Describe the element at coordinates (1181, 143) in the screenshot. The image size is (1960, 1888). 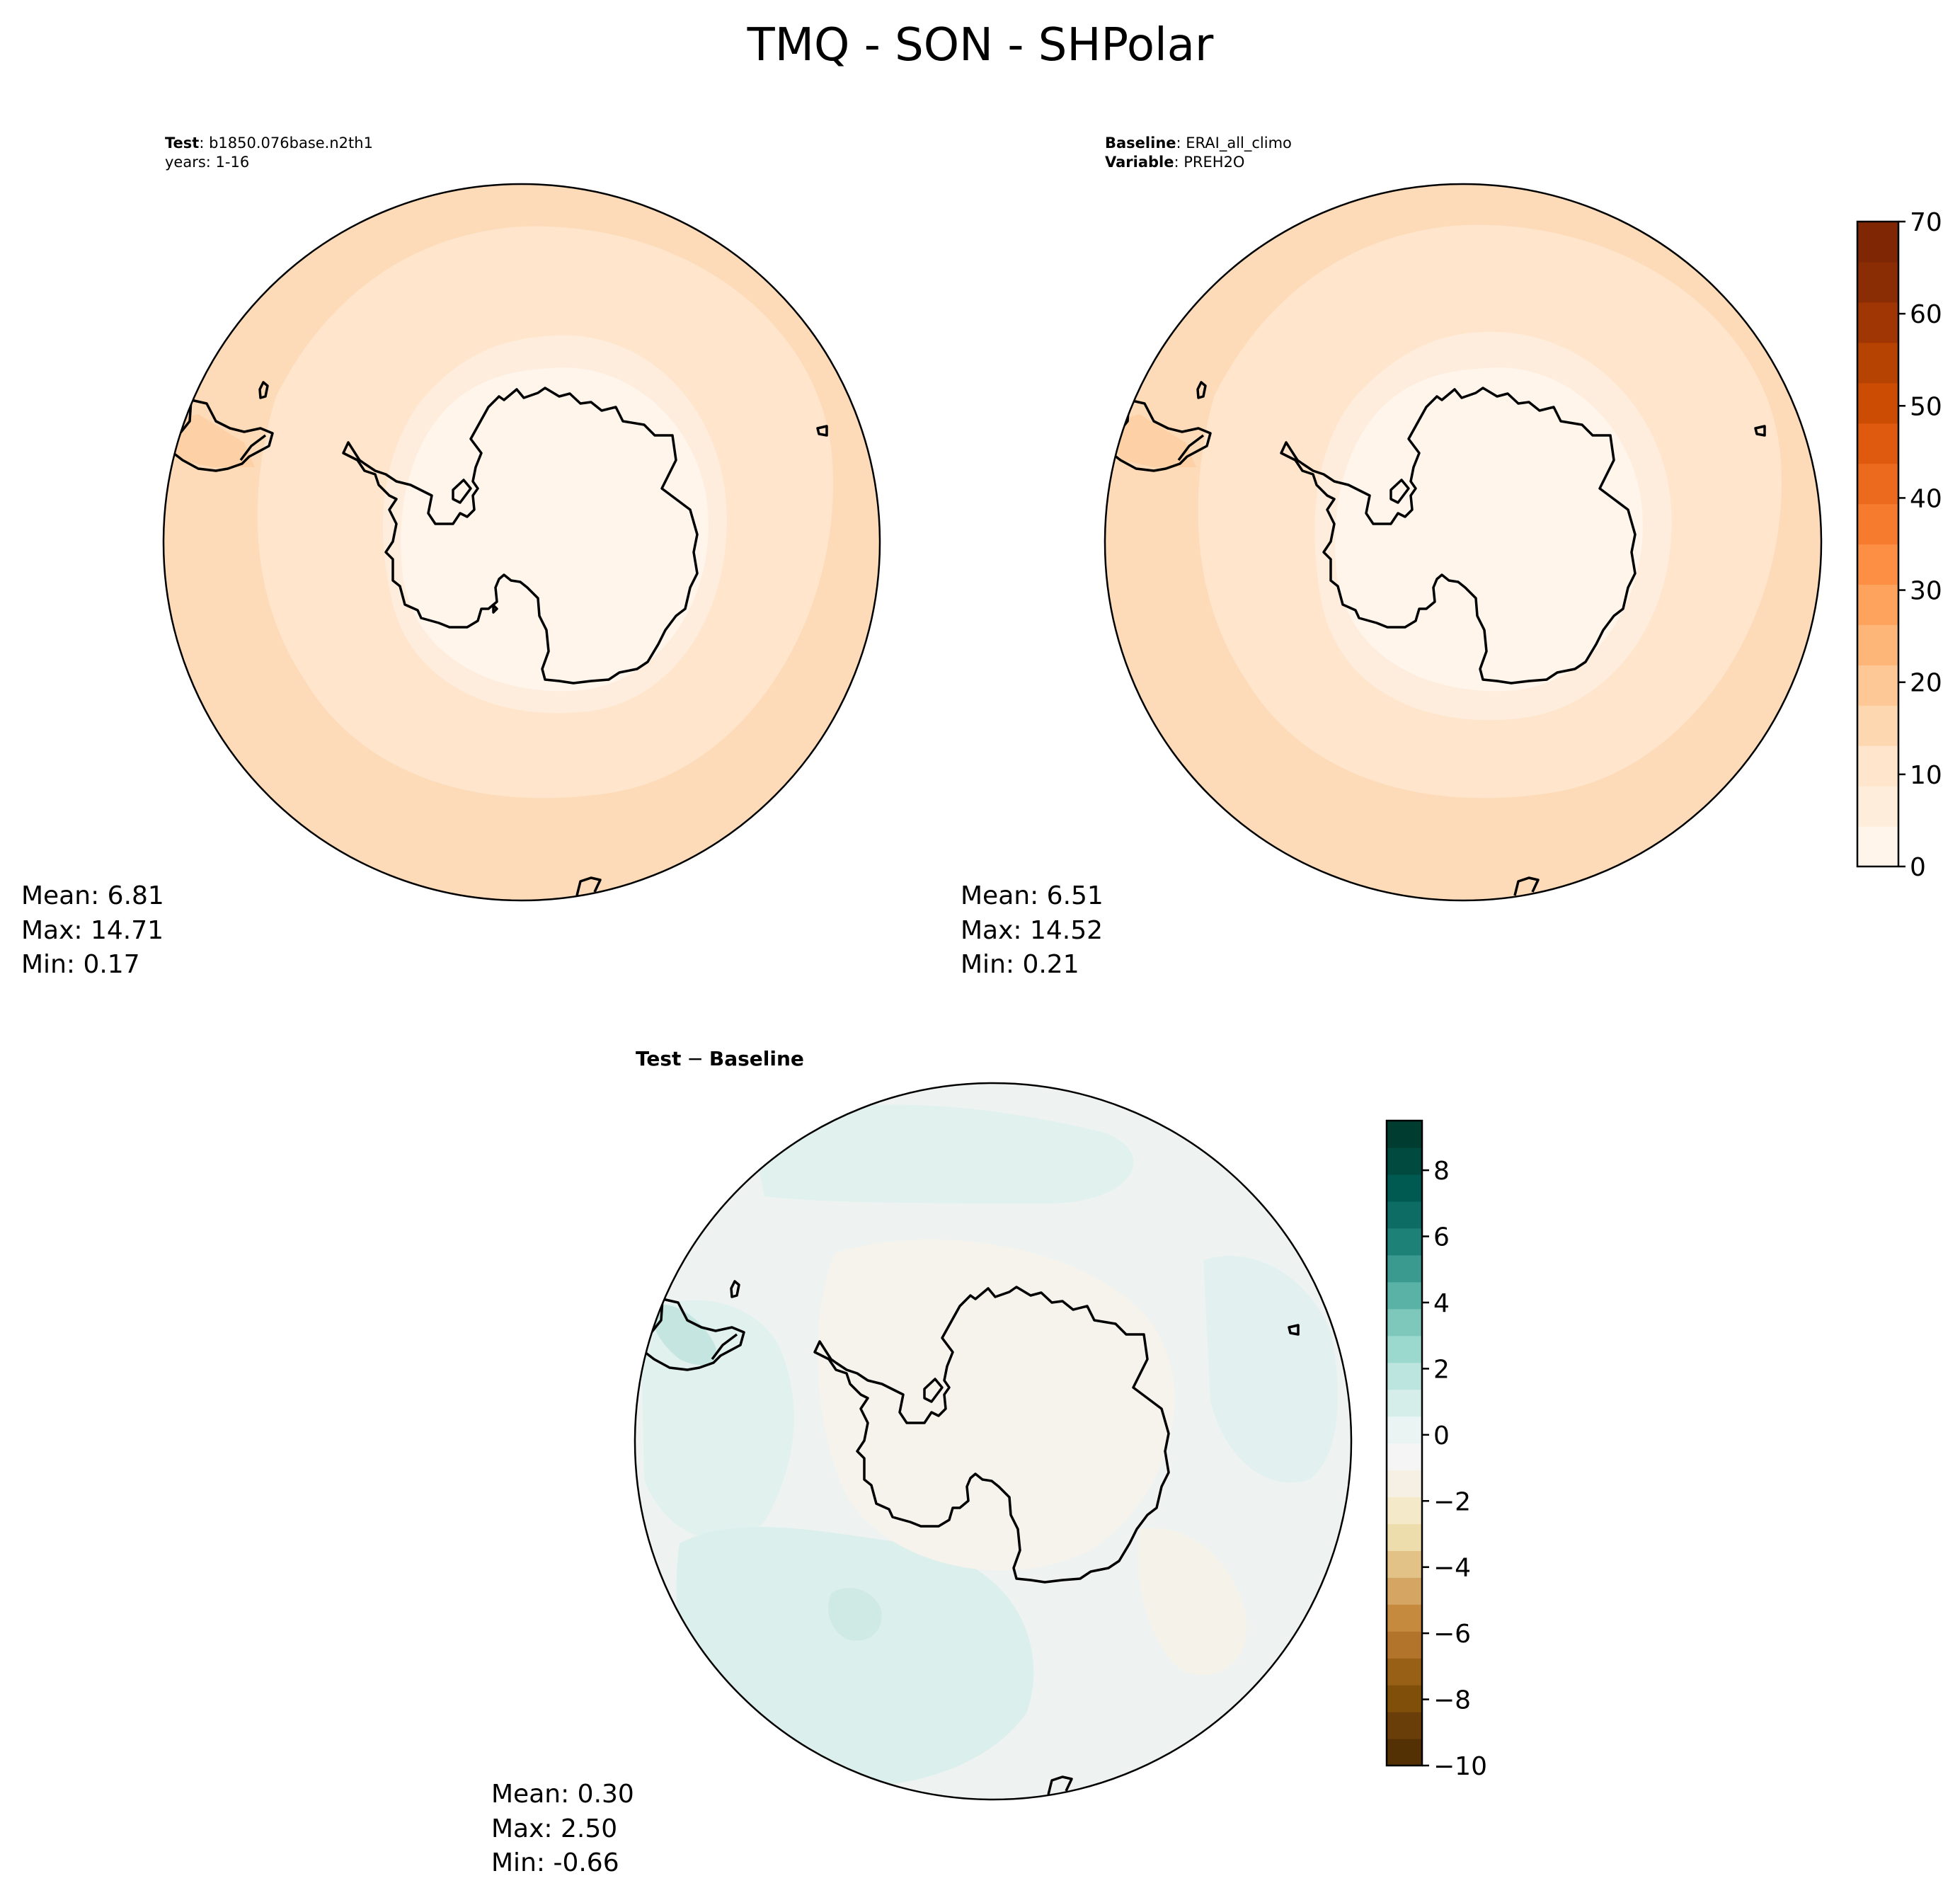
I see `baseline-header-colon: :` at that location.